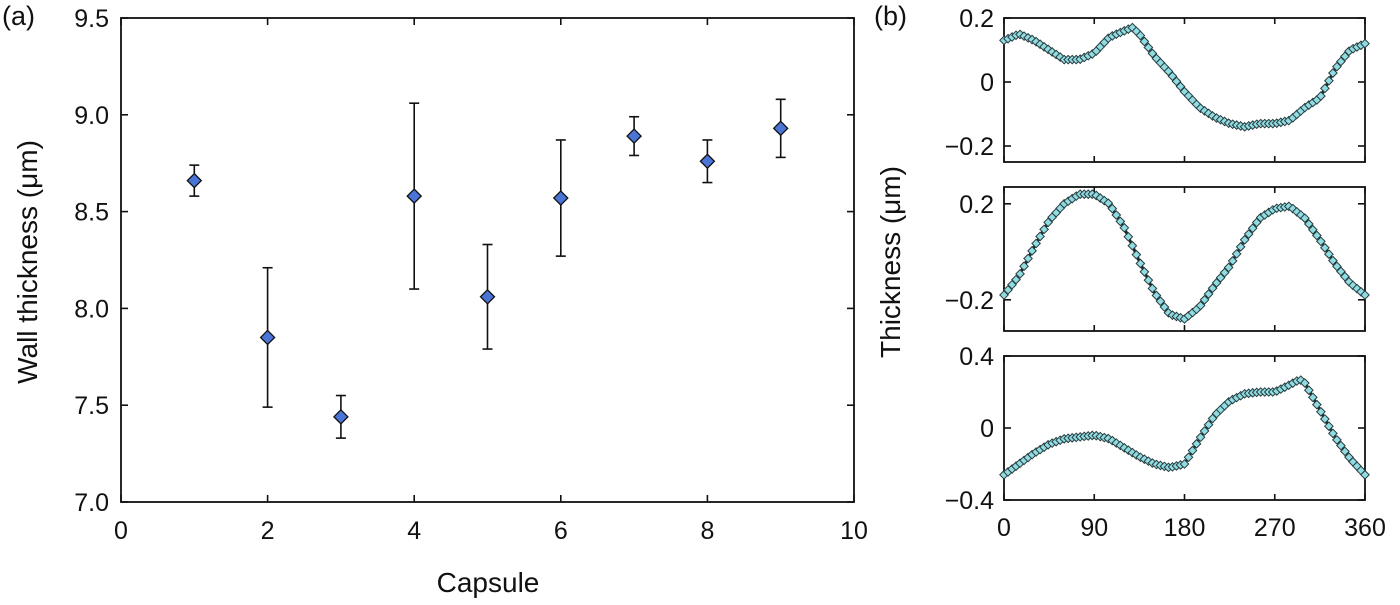  Describe the element at coordinates (976, 19) in the screenshot. I see `chart-b-ytick-label: 0.2` at that location.